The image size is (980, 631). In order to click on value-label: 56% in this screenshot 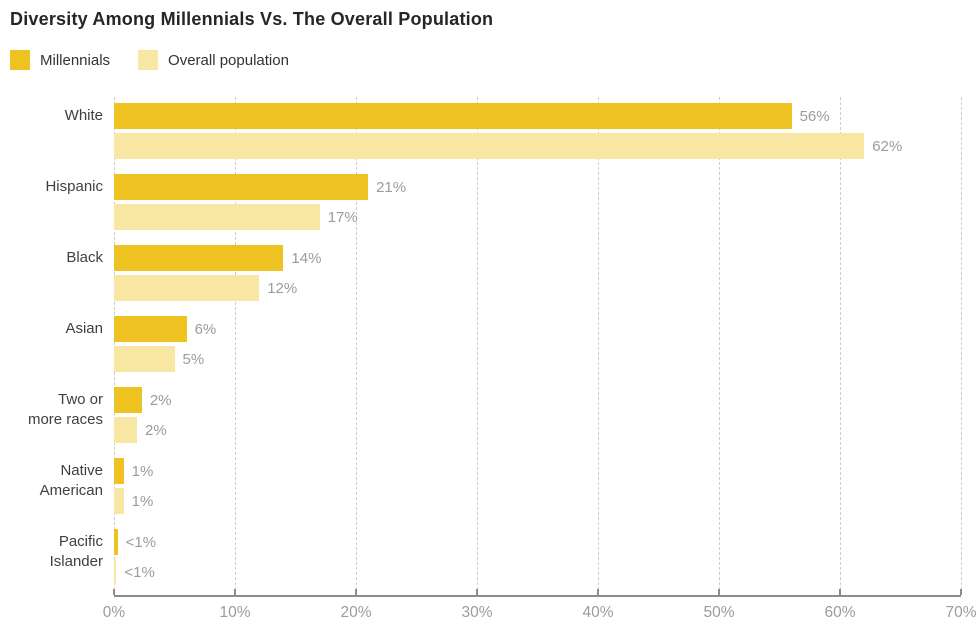, I will do `click(814, 116)`.